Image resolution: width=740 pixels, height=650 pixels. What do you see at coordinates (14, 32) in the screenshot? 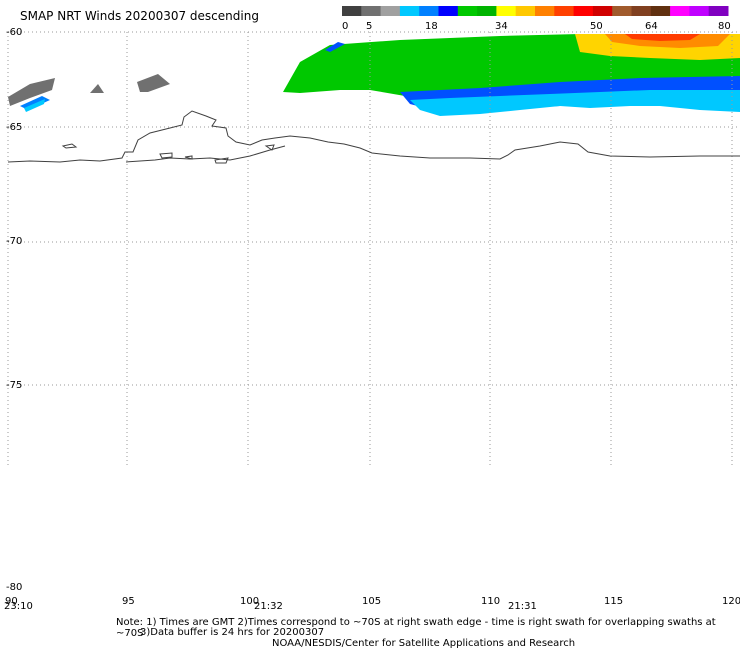
I see `latitude-label: -60` at bounding box center [14, 32].